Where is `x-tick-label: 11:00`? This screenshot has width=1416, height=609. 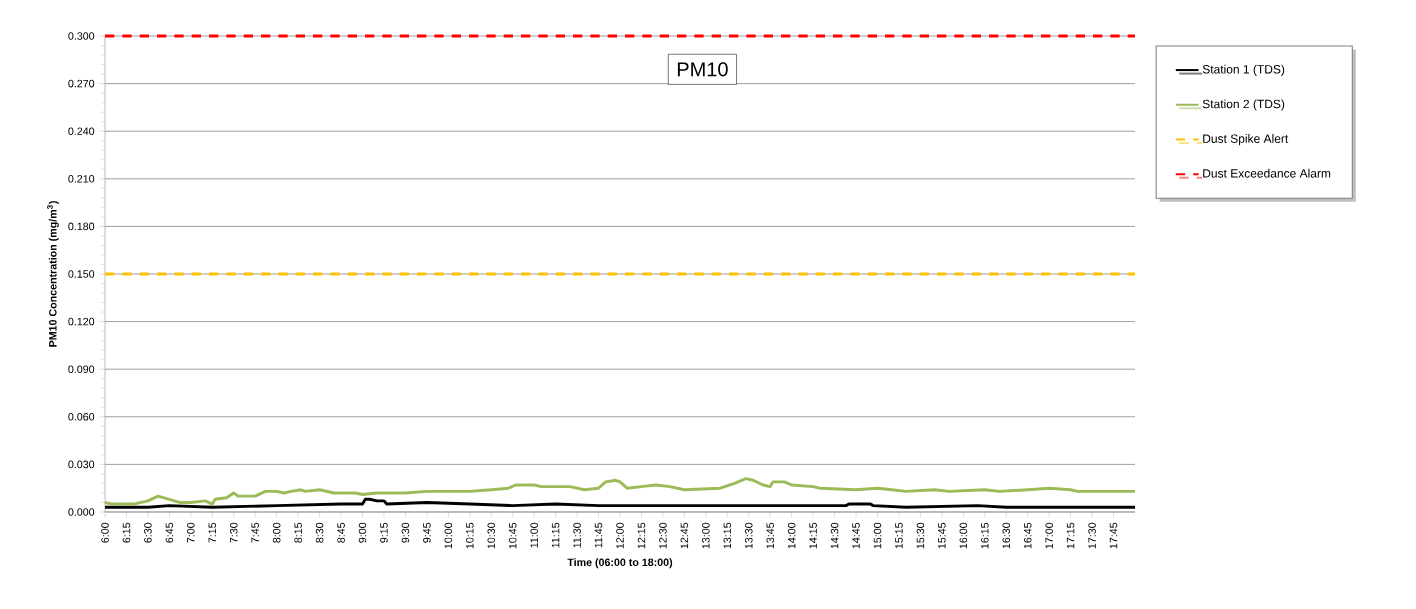 x-tick-label: 11:00 is located at coordinates (534, 535).